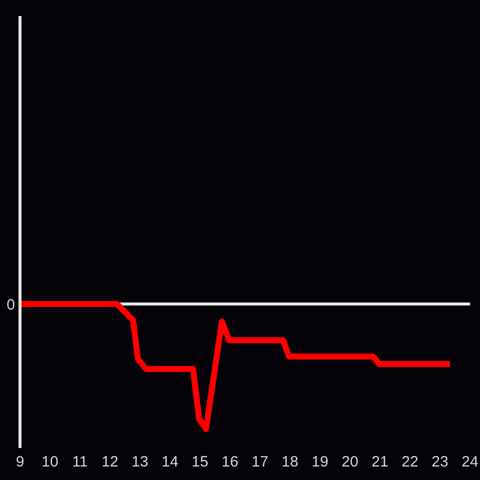 This screenshot has width=480, height=480. What do you see at coordinates (470, 462) in the screenshot?
I see `x-tick-label: 24` at bounding box center [470, 462].